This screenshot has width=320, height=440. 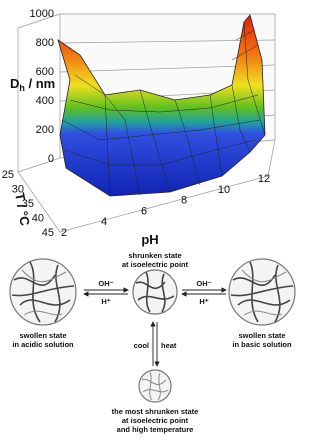 I want to click on caption-right: in basic solution, so click(x=262, y=344).